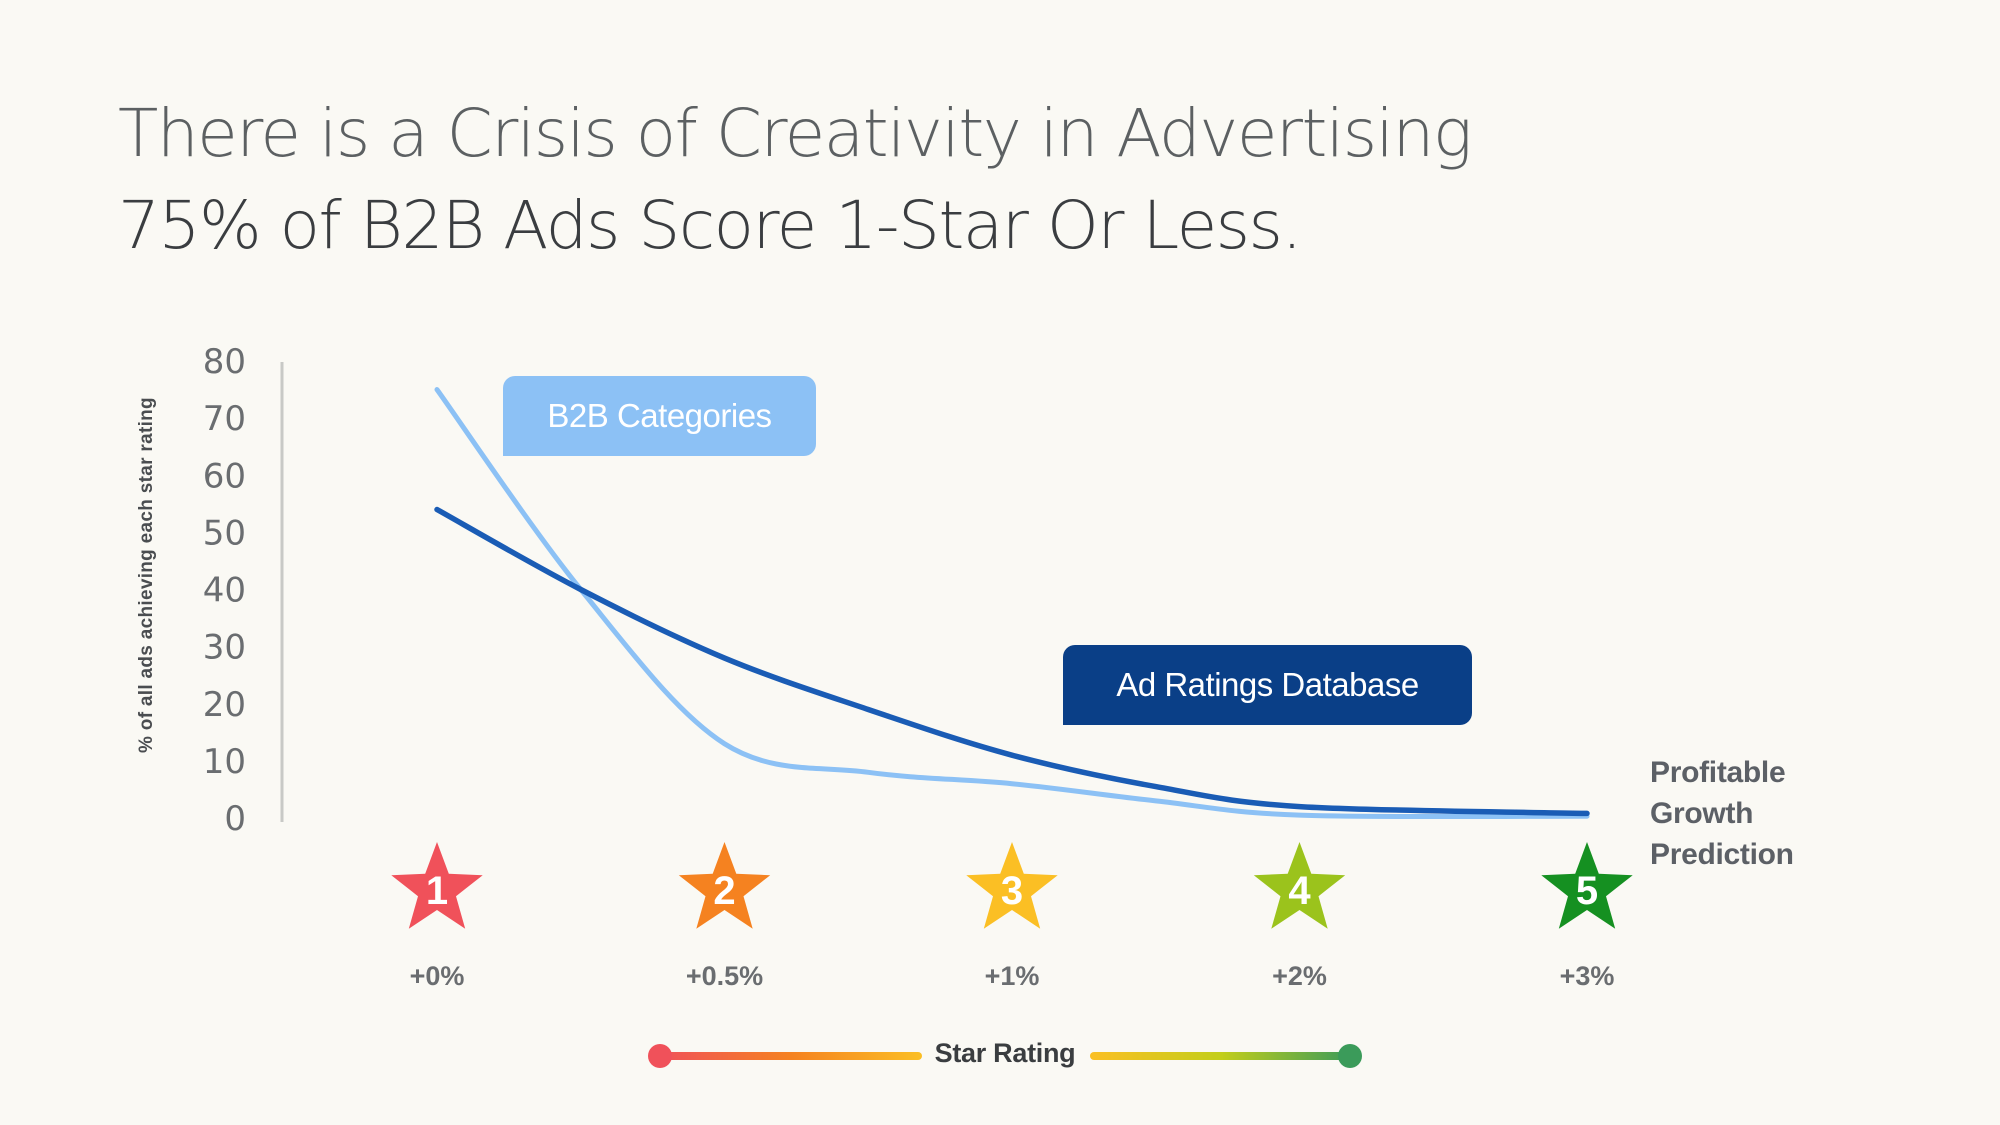 Image resolution: width=2000 pixels, height=1125 pixels. I want to click on y-tick-label: 60, so click(224, 476).